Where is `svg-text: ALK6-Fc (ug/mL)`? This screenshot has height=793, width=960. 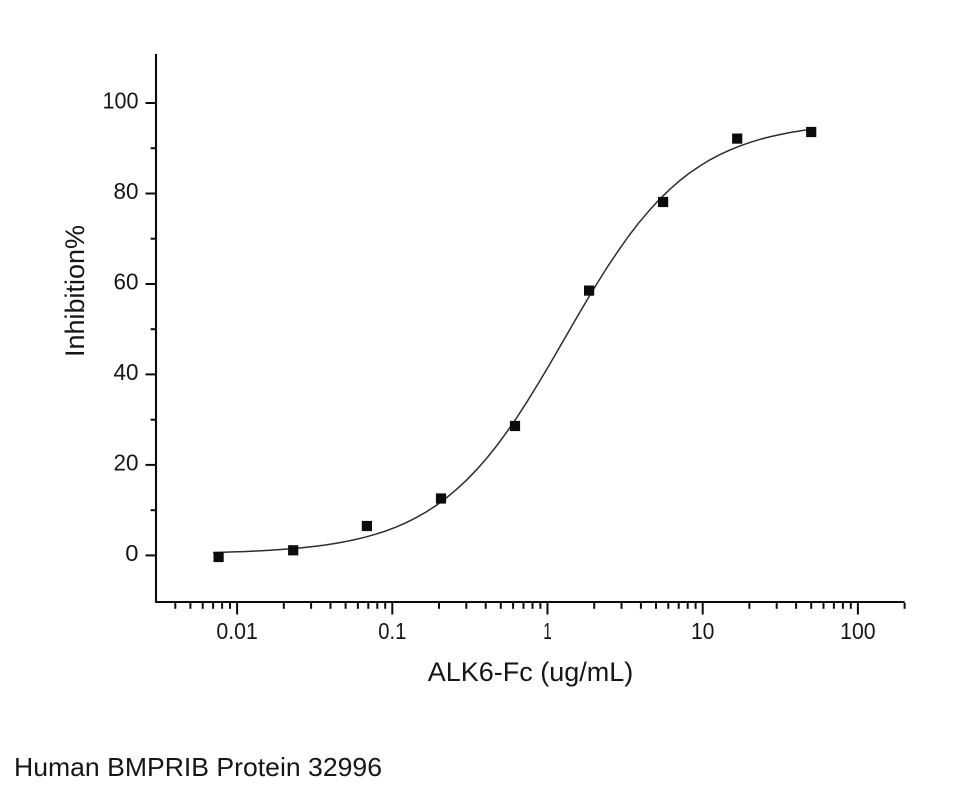
svg-text: ALK6-Fc (ug/mL) is located at coordinates (531, 672).